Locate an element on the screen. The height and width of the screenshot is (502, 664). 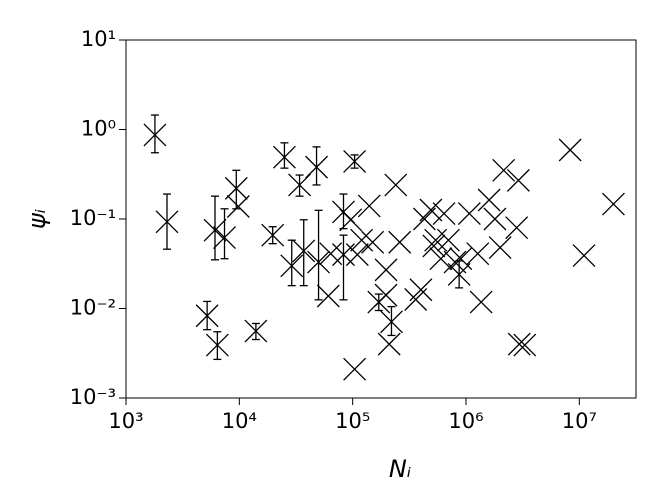
x-tick-label: 10⁵ is located at coordinates (352, 421).